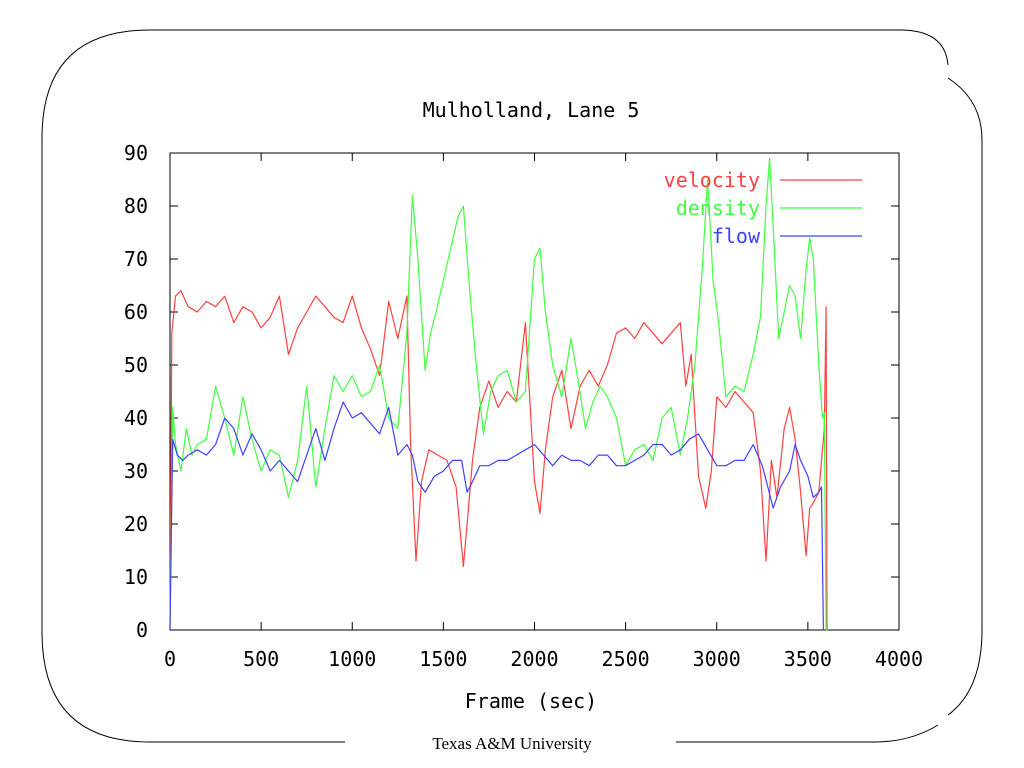 This screenshot has height=768, width=1024. I want to click on slide-frame-bottom-right, so click(807, 733).